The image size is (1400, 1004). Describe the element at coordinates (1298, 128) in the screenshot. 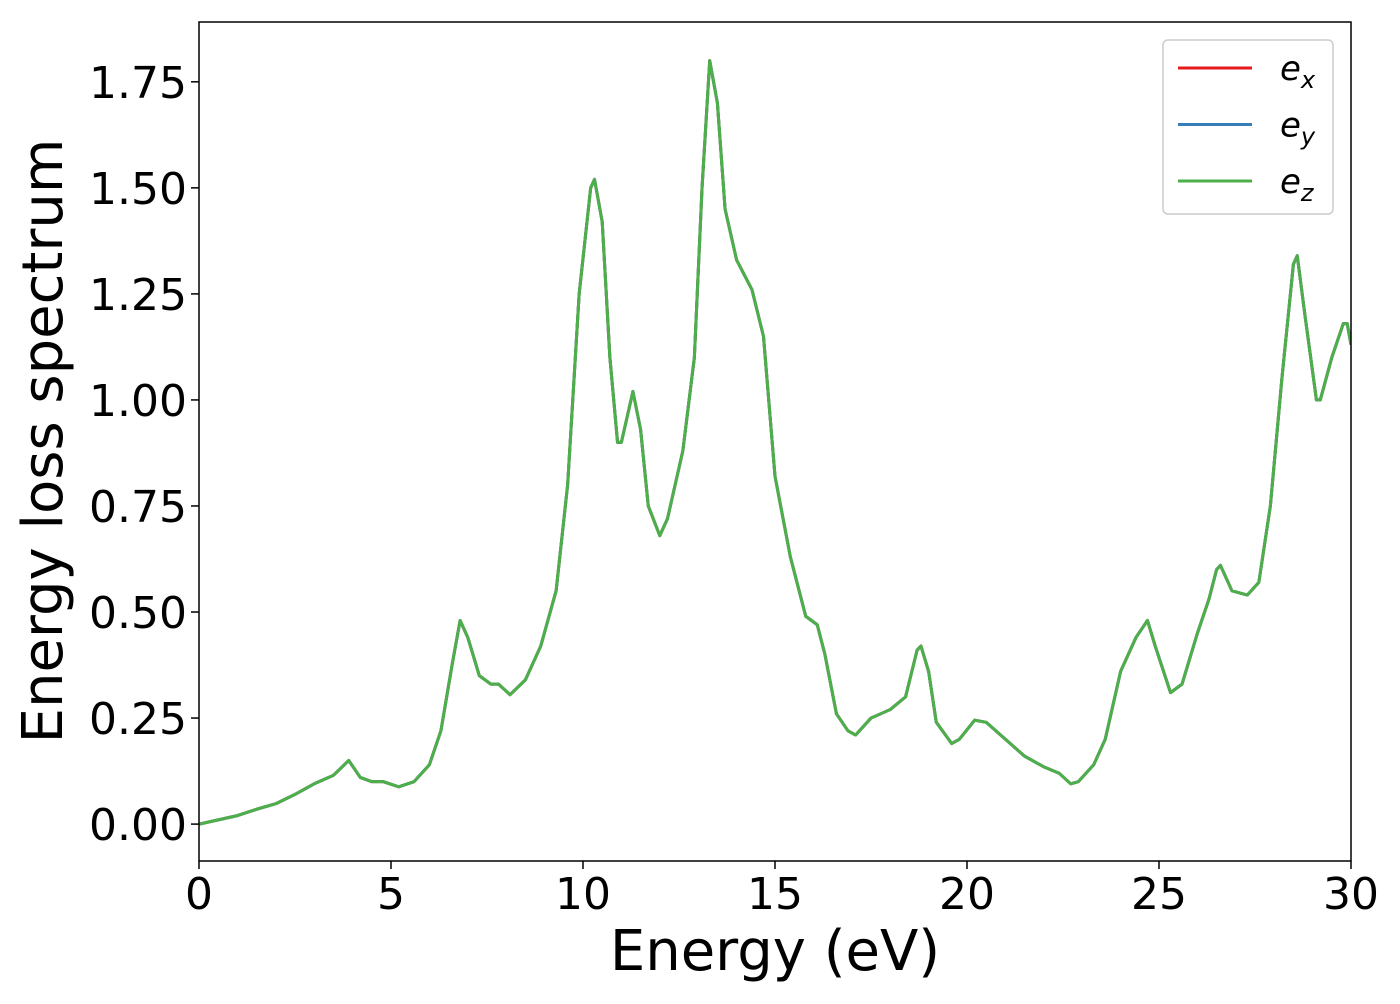

I see `legend-label: ey` at that location.